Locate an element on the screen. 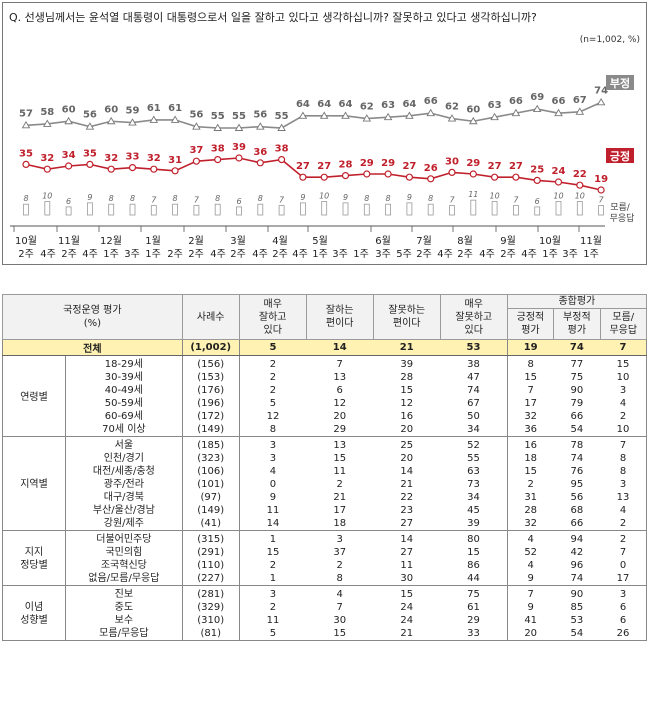 The image size is (651, 701). row-val-3: 34 is located at coordinates (474, 430).